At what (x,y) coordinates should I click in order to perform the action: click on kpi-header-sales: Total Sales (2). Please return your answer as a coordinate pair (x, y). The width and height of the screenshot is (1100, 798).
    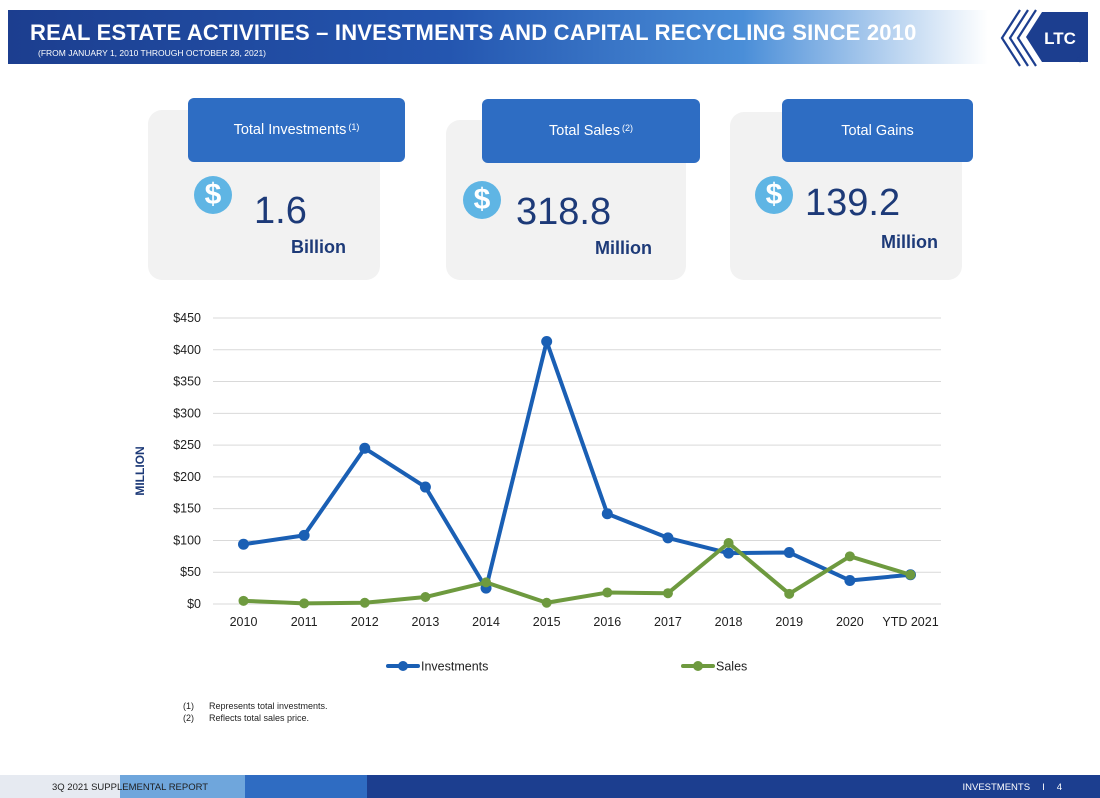
    Looking at the image, I should click on (591, 131).